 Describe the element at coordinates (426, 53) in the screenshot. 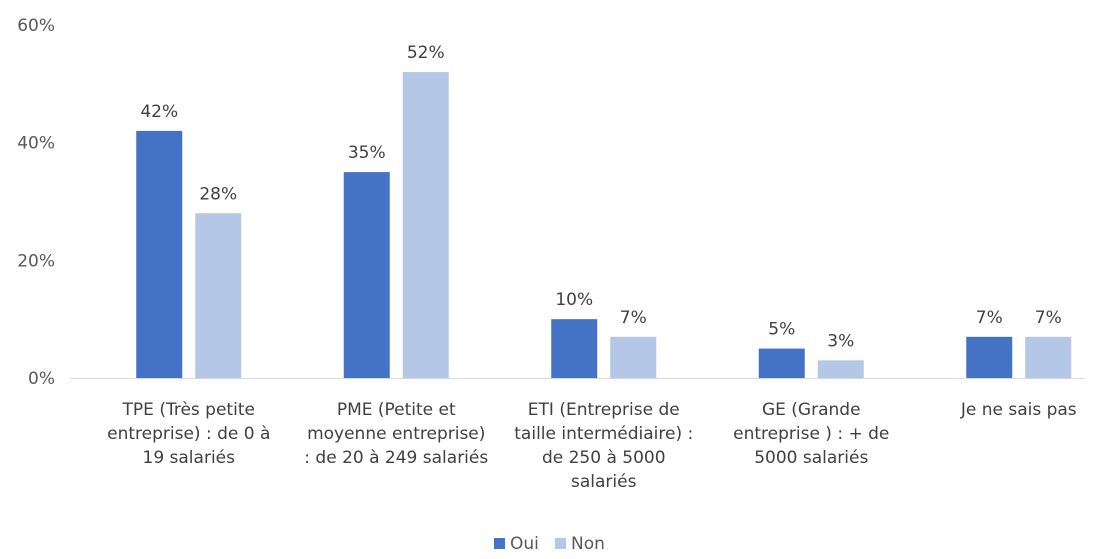

I see `data-label: 52%` at that location.